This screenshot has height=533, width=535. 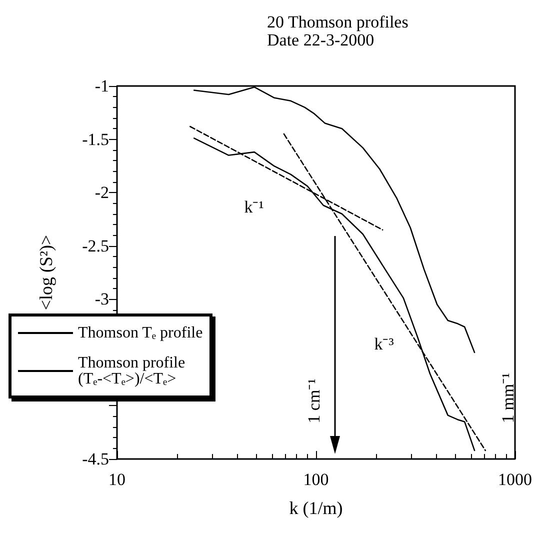 I want to click on chart-subtitle: Date 22-3-2000, so click(x=320, y=40).